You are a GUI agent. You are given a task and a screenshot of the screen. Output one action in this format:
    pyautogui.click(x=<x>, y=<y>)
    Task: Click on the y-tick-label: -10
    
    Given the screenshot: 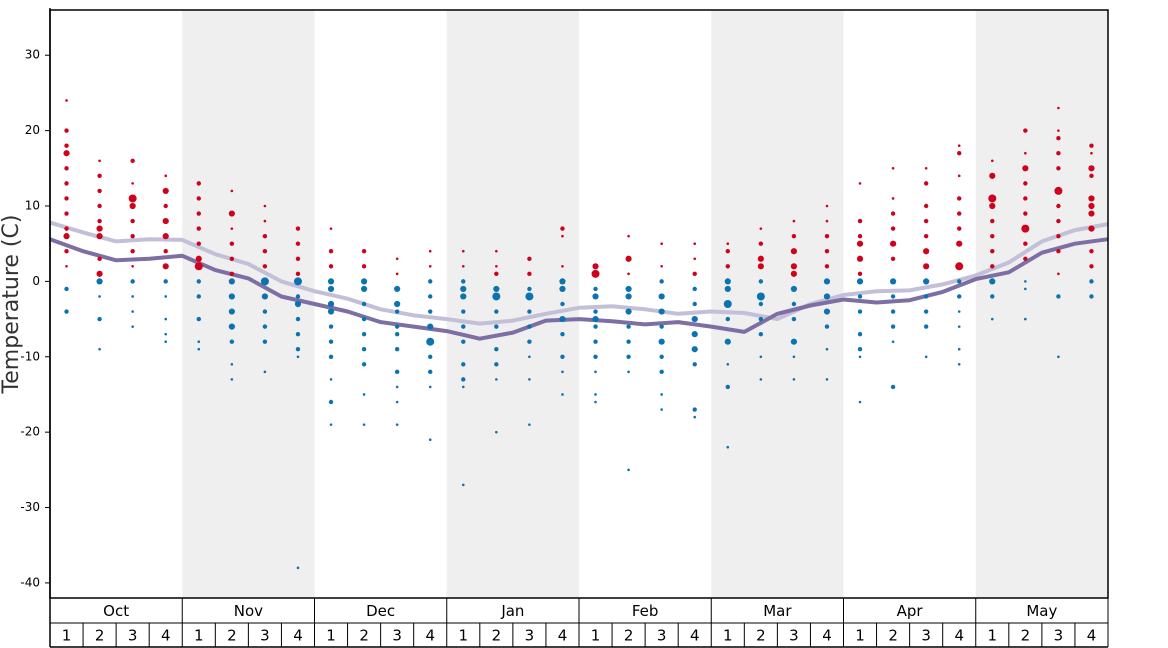 What is the action you would take?
    pyautogui.click(x=30, y=356)
    